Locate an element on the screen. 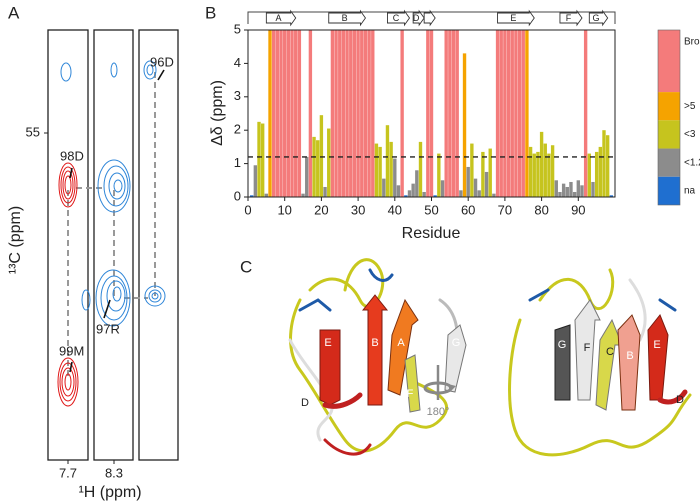  panel-letter: B is located at coordinates (210, 12).